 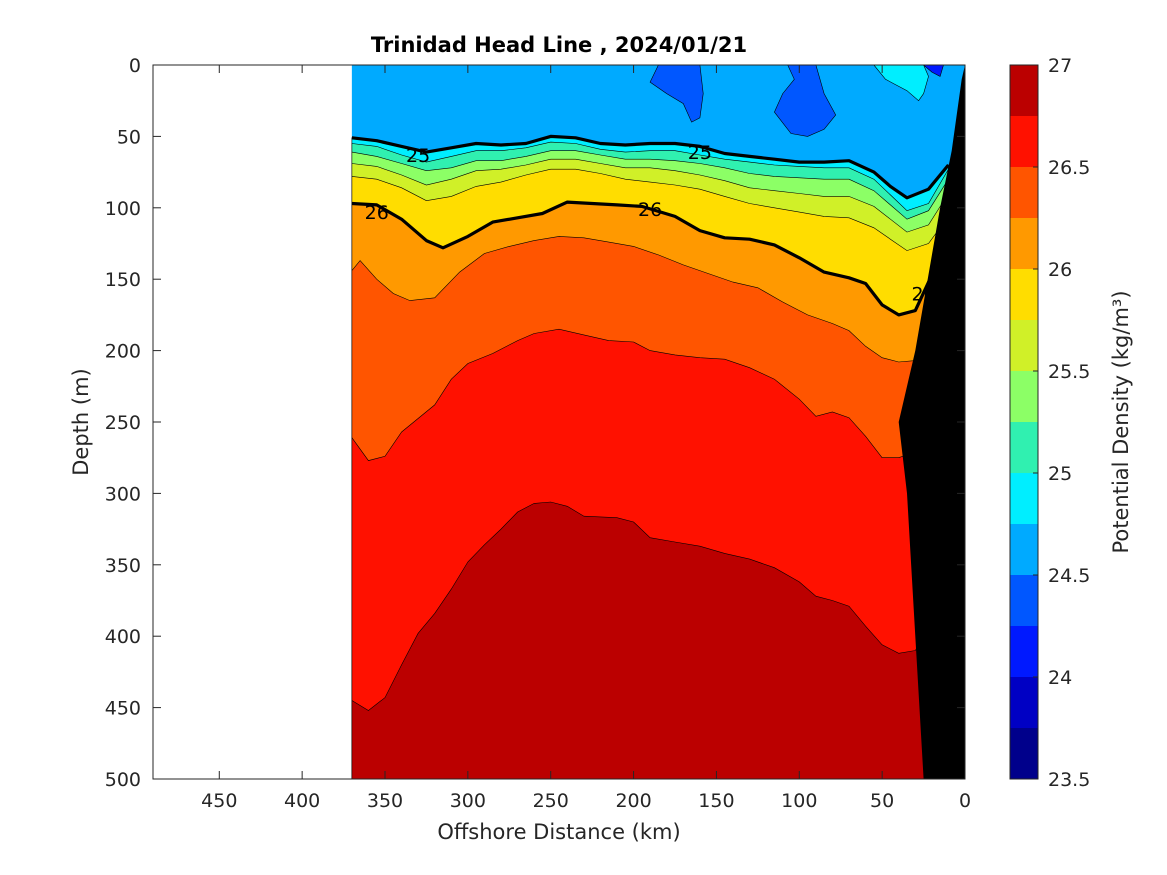 I want to click on colorbar, so click(x=1024, y=422).